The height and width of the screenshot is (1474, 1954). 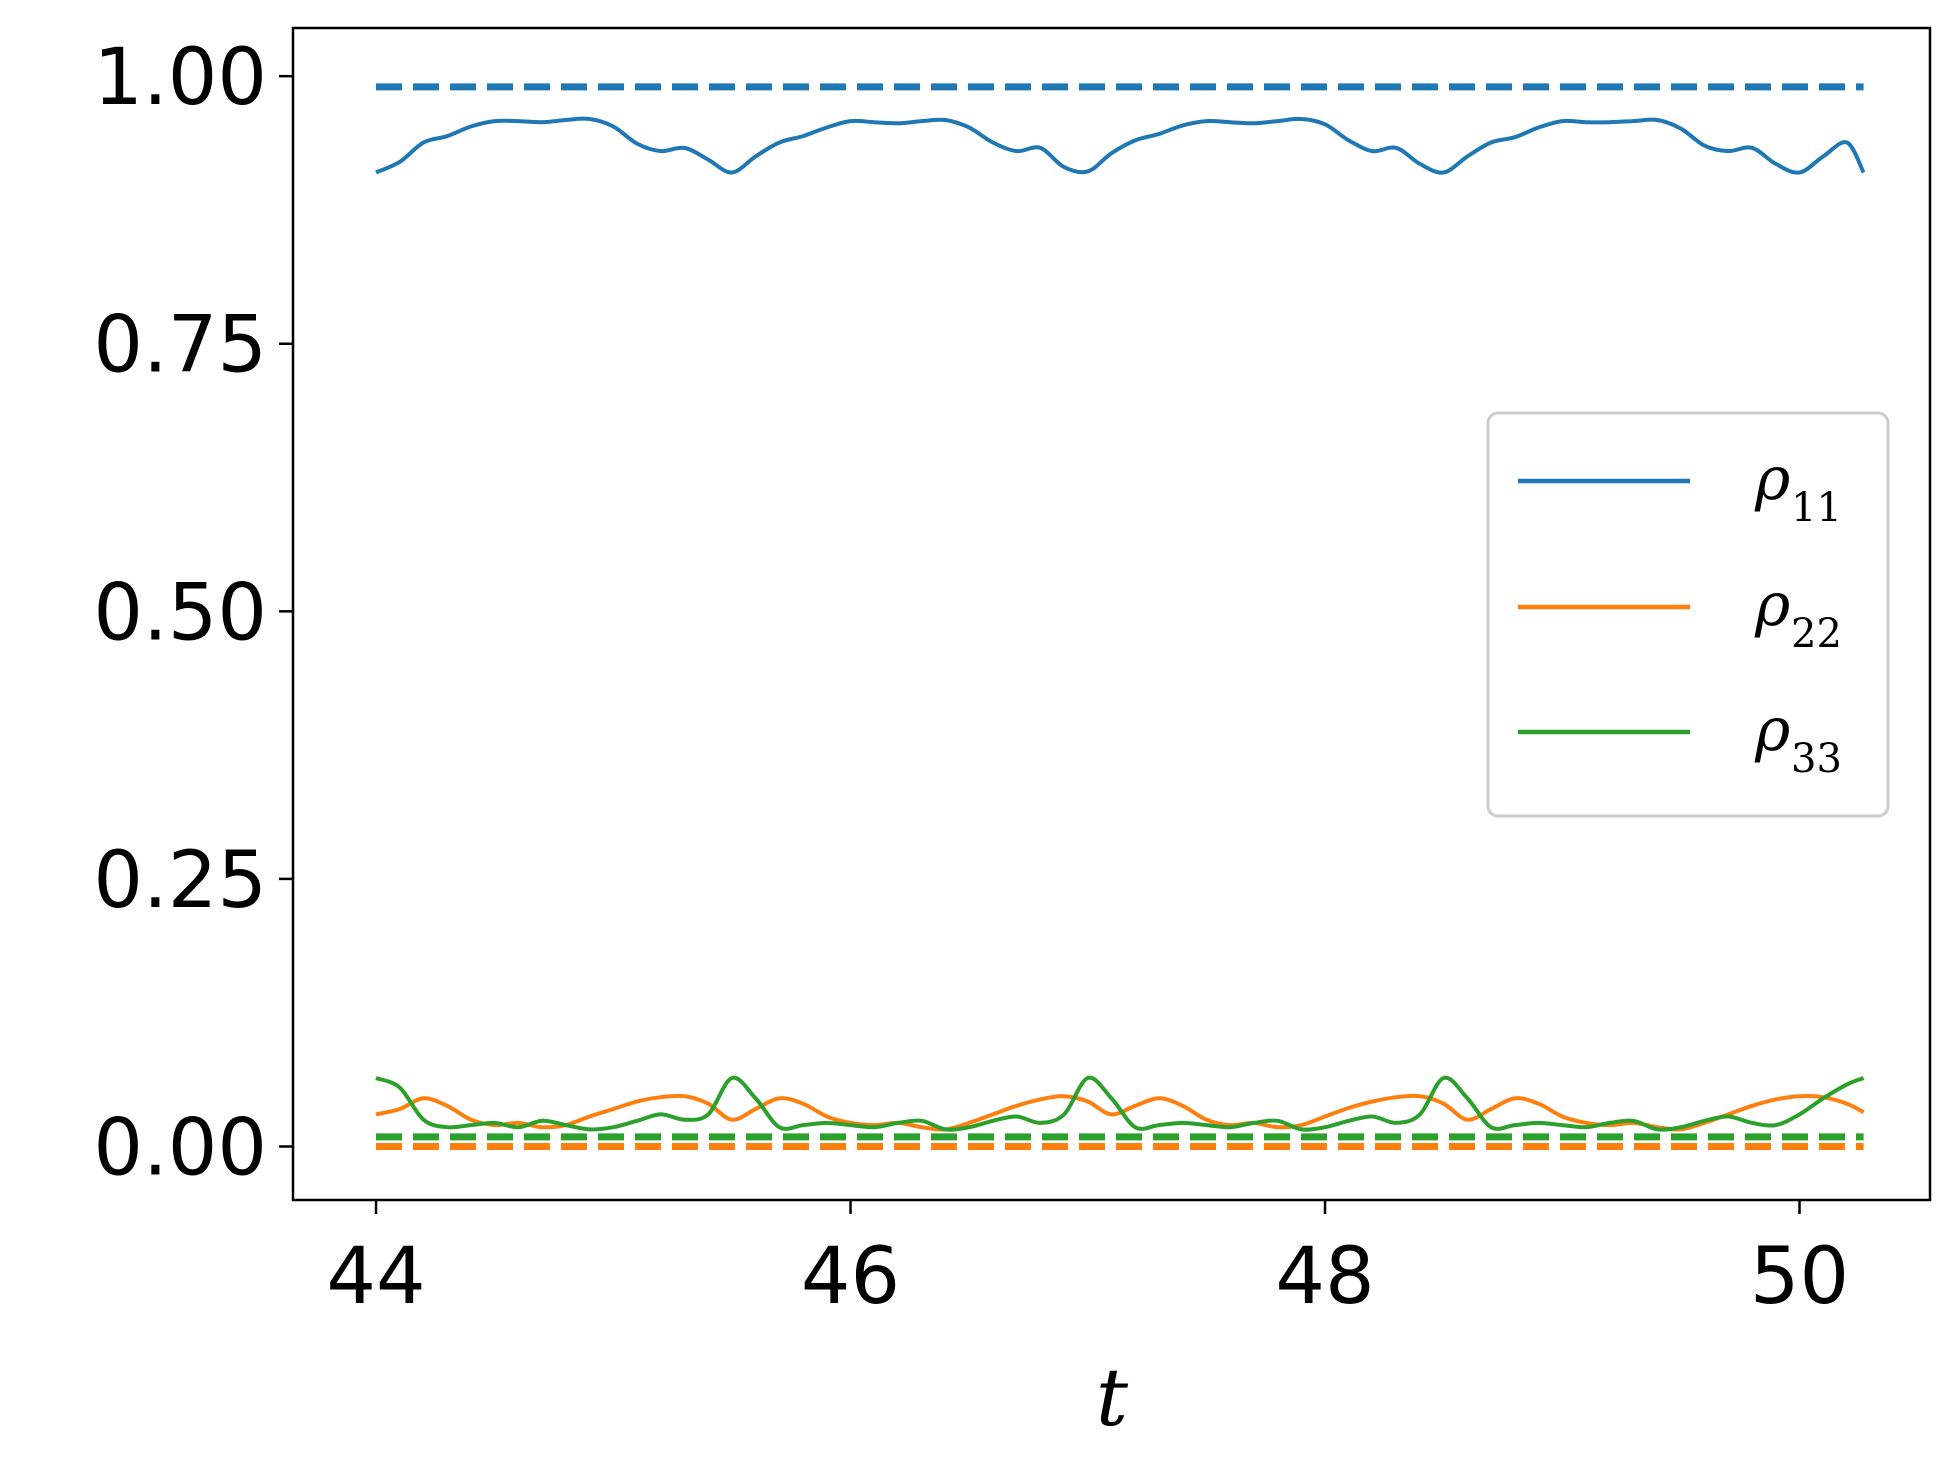 What do you see at coordinates (1112, 1397) in the screenshot?
I see `x-axis-label: t` at bounding box center [1112, 1397].